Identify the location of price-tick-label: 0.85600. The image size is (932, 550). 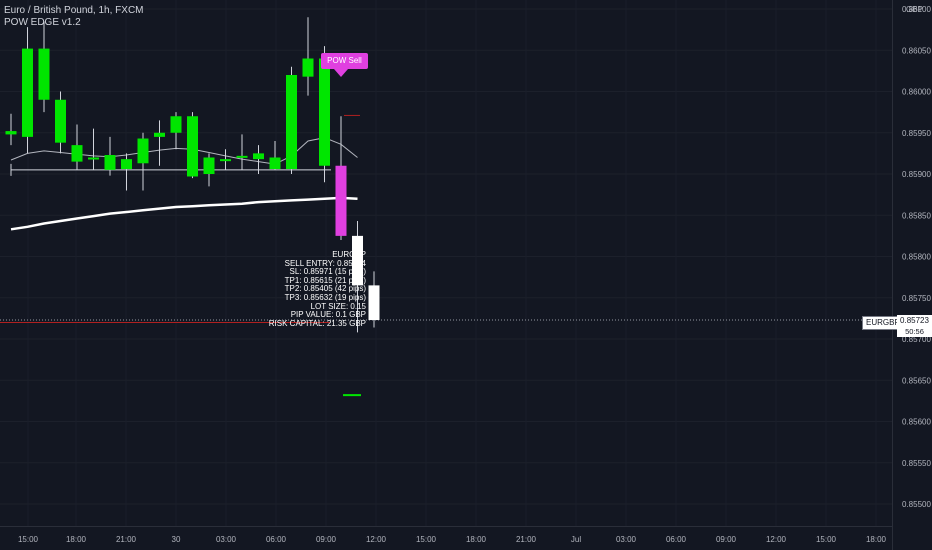
(916, 422).